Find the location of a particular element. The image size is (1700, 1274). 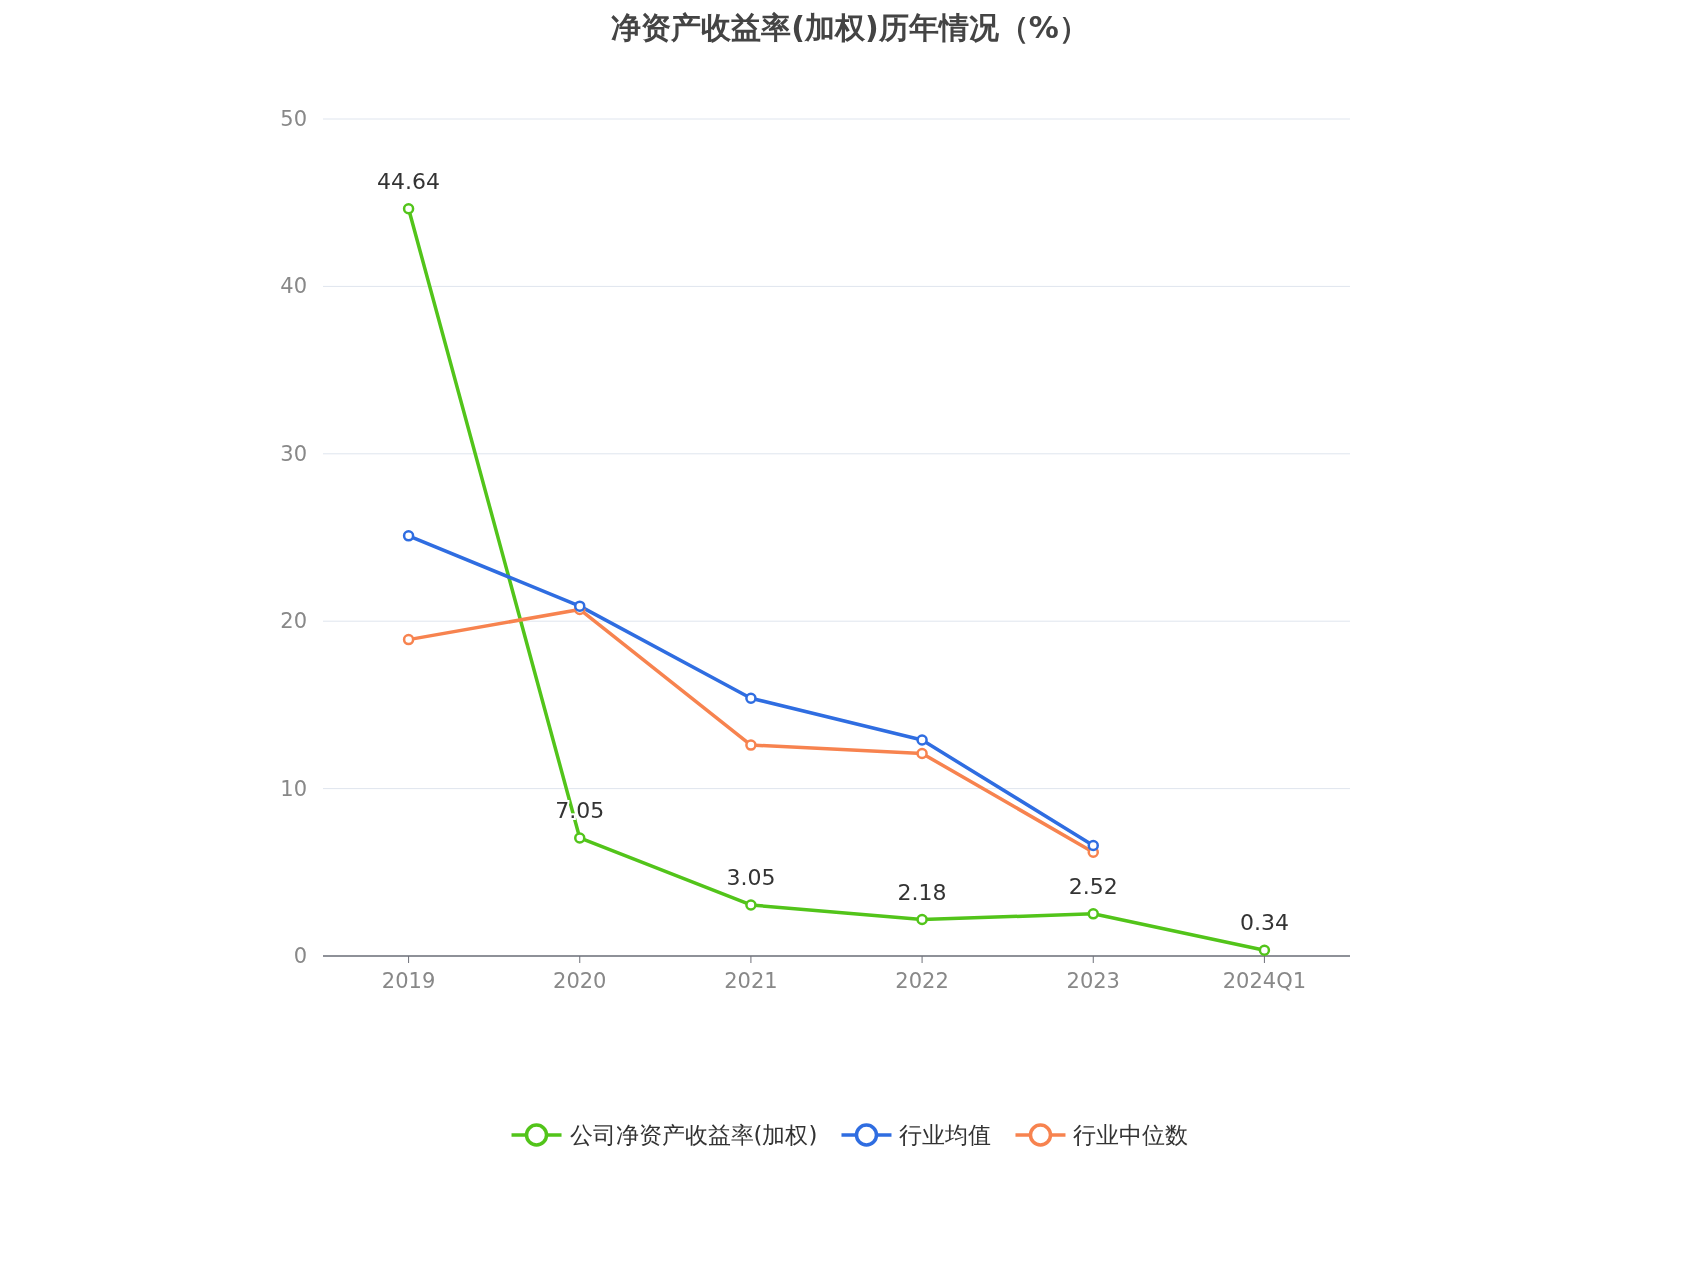

x-tick-label: 2021 is located at coordinates (751, 981).